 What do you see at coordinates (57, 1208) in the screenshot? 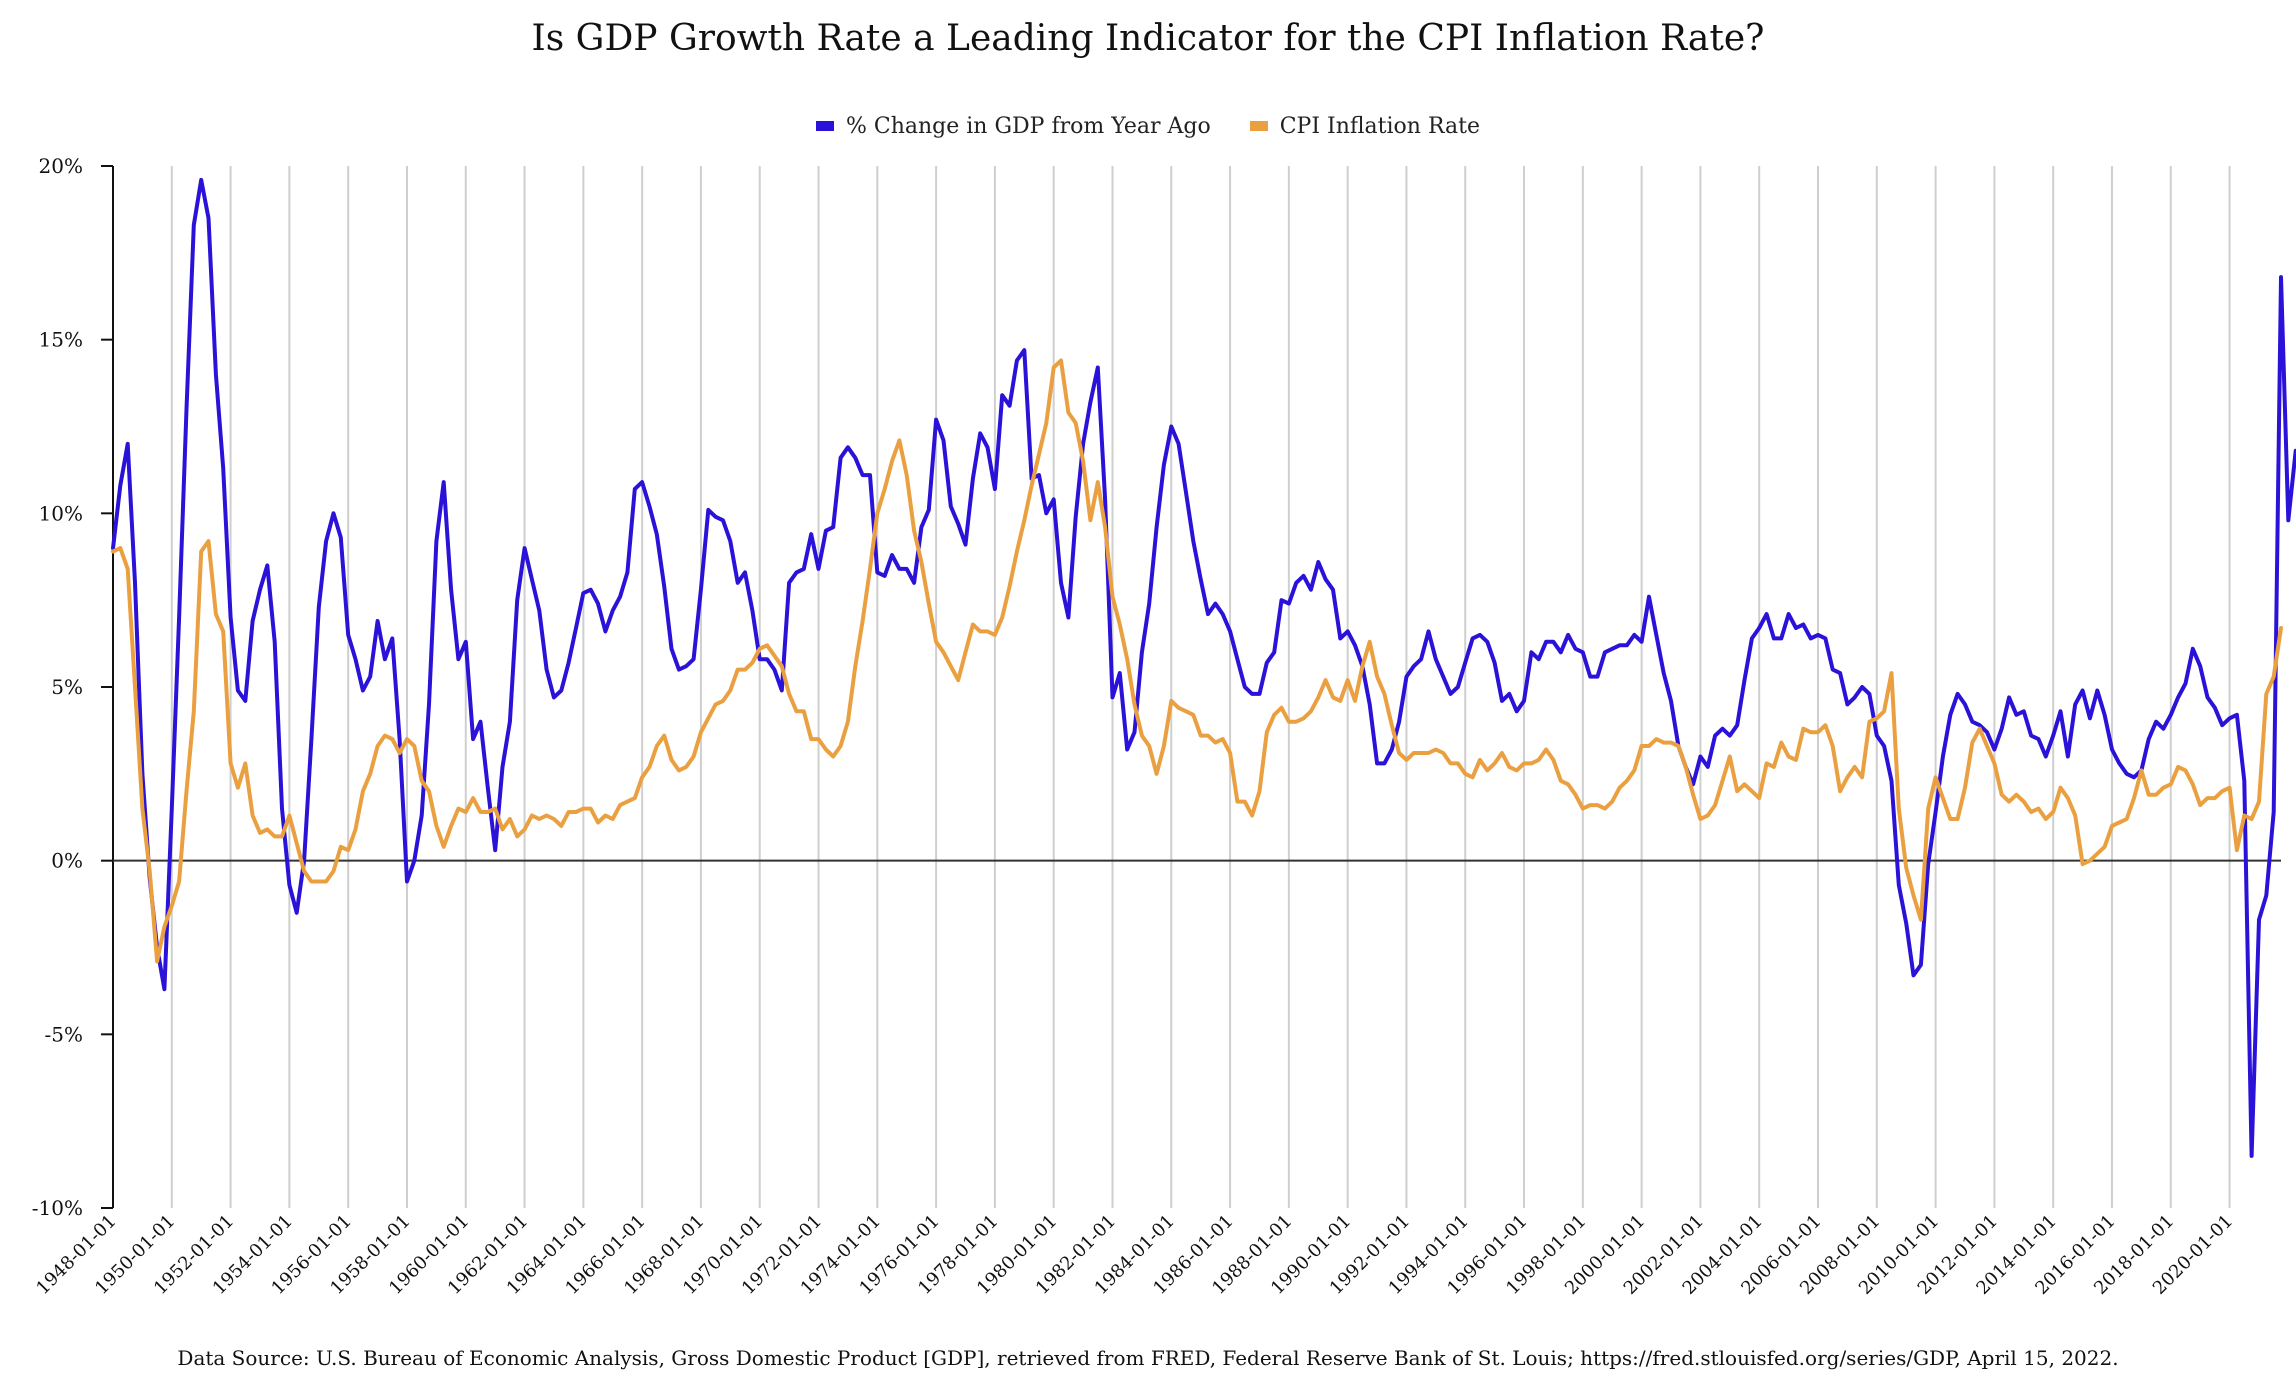
I see `y-tick-label: -10%` at bounding box center [57, 1208].